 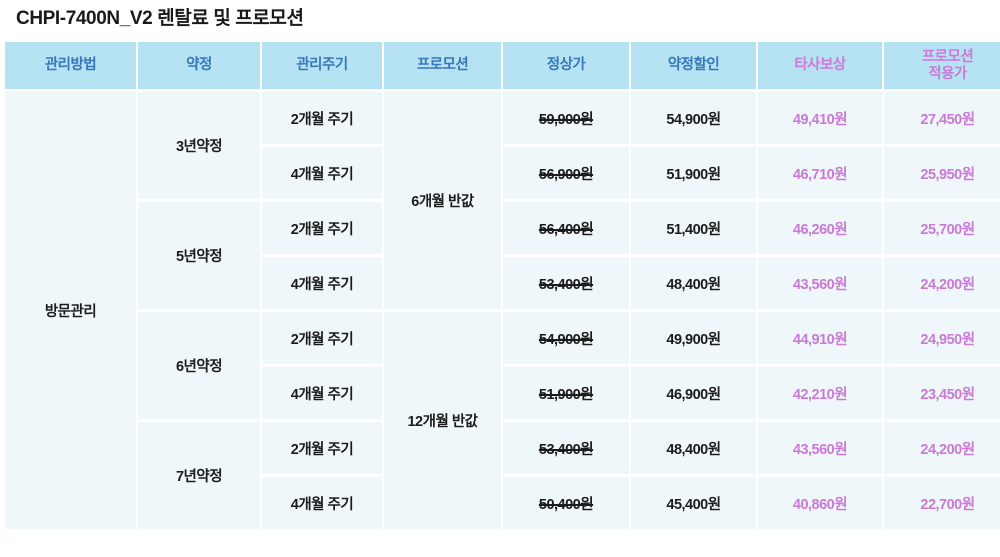 What do you see at coordinates (820, 173) in the screenshot?
I see `cell-competitor-compensation: 46,710원` at bounding box center [820, 173].